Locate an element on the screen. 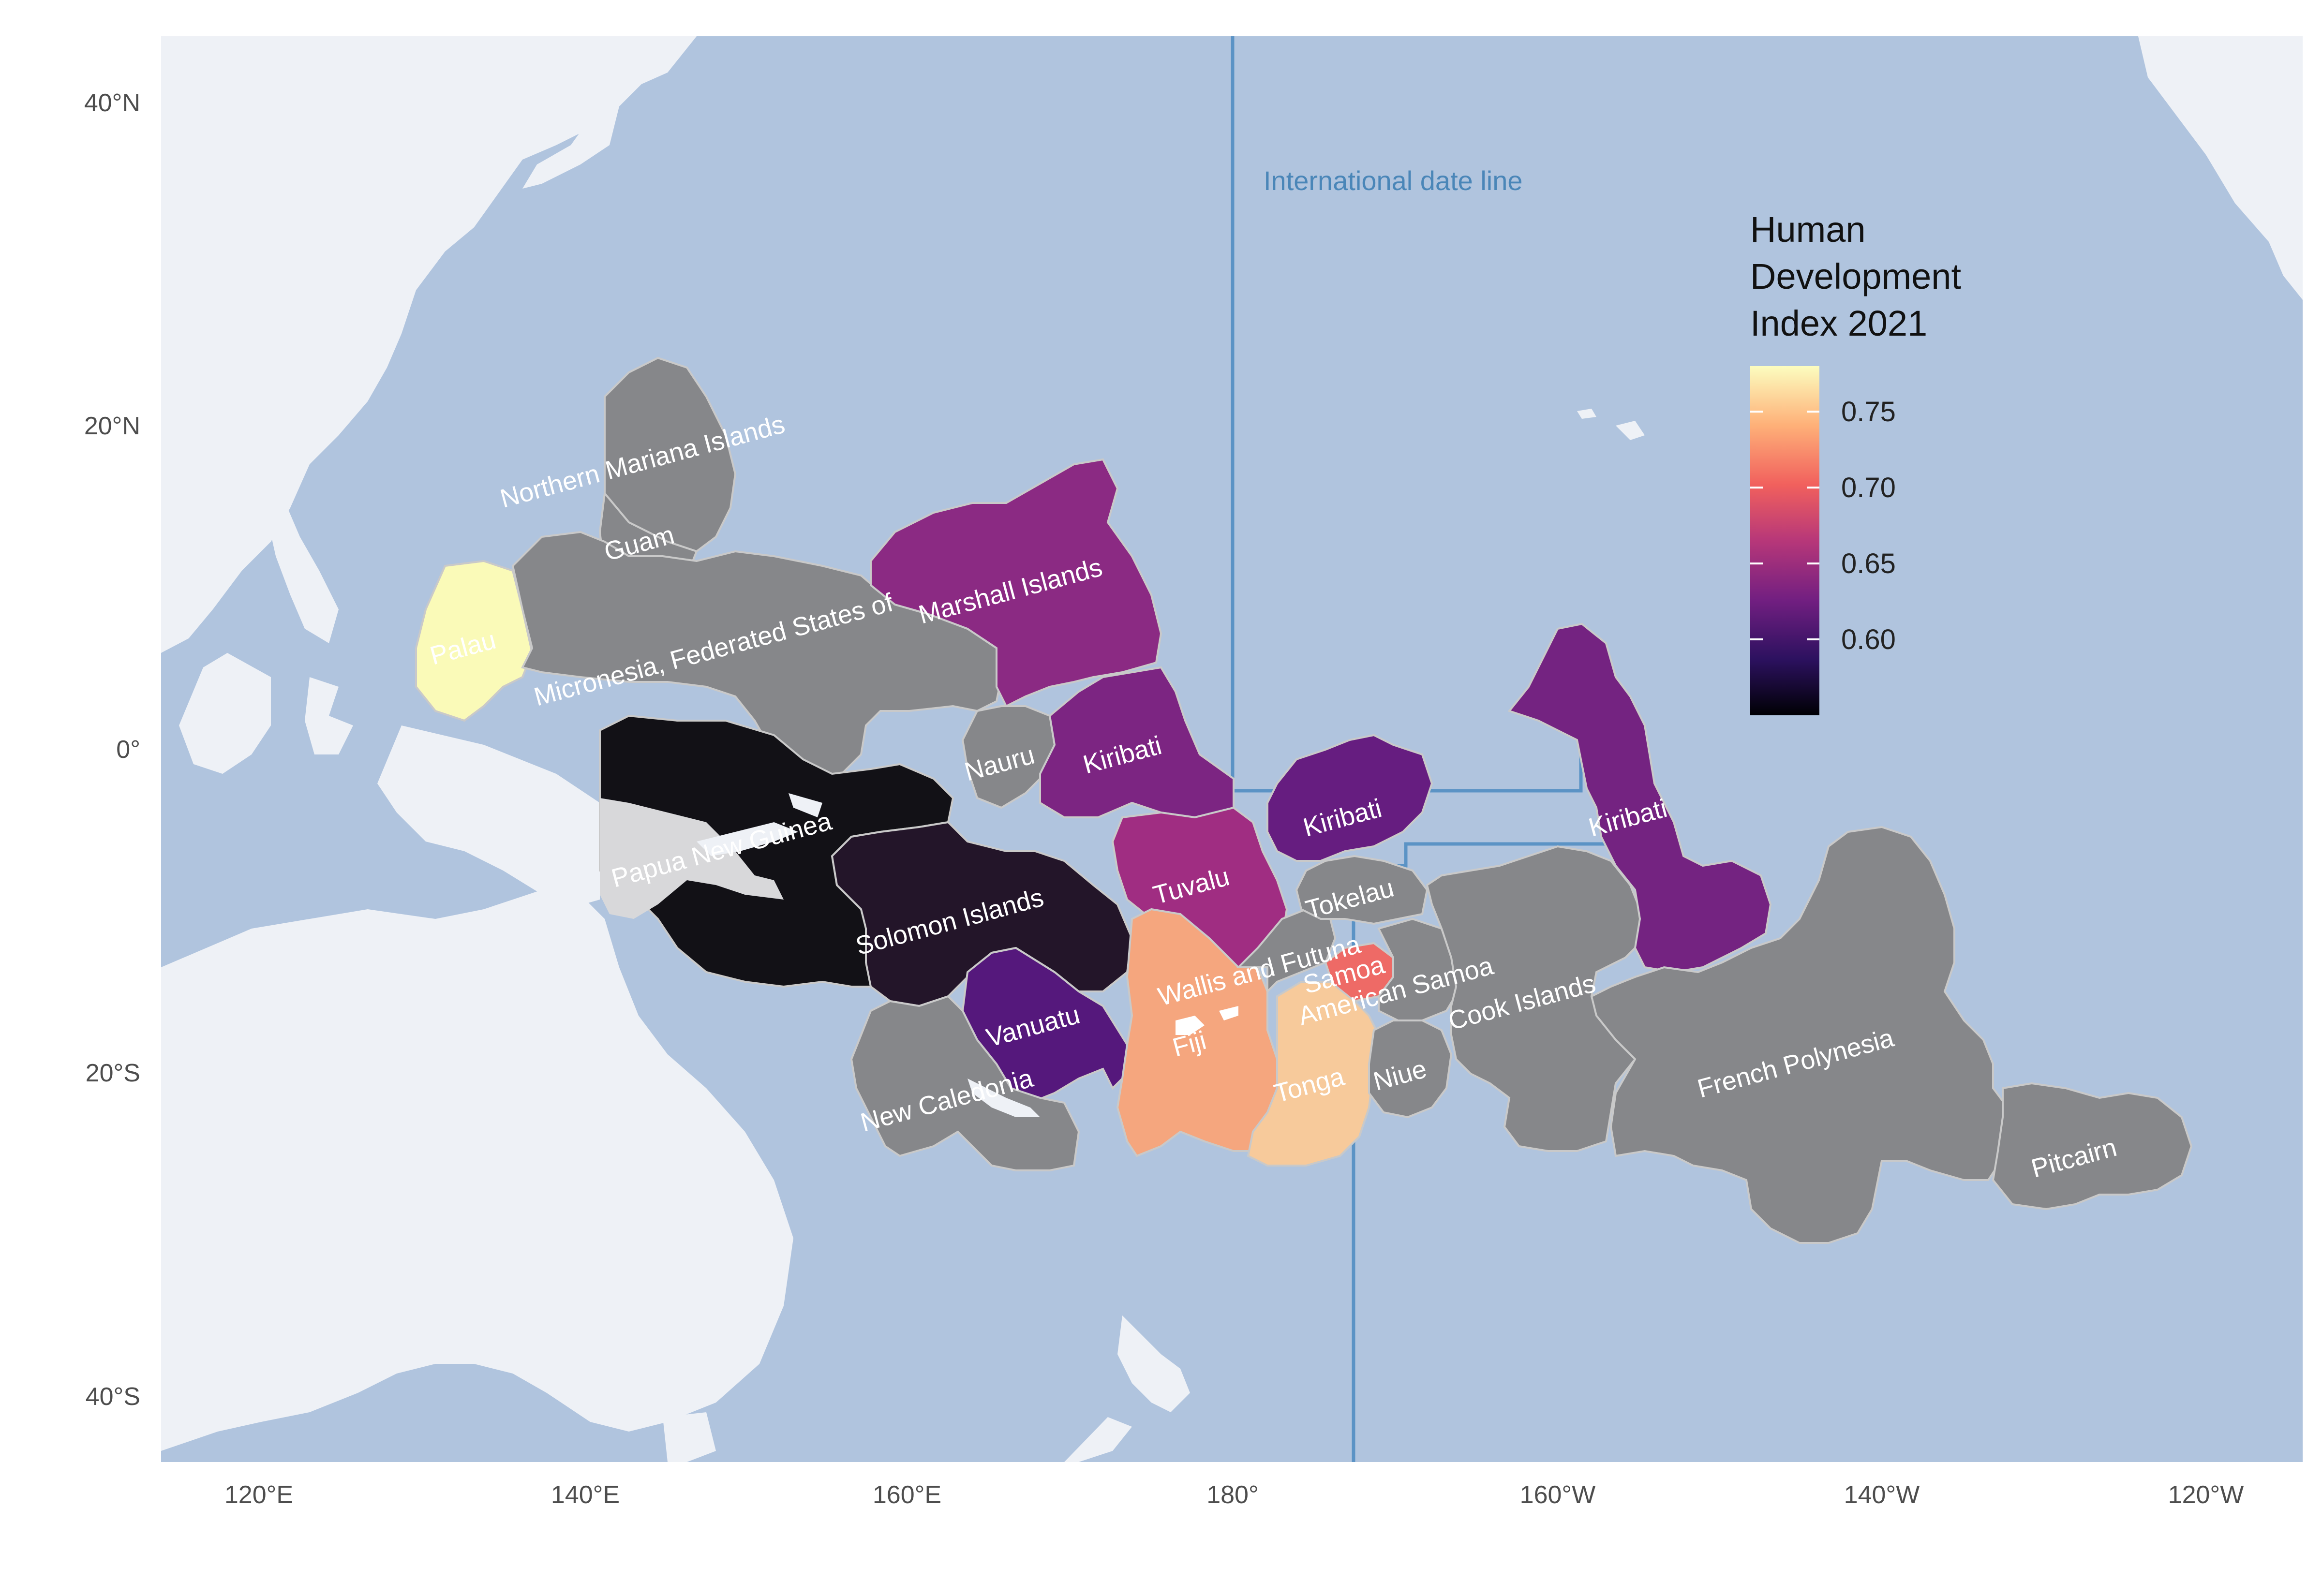 This screenshot has height=1596, width=2322. asia-landmass is located at coordinates (429, 344).